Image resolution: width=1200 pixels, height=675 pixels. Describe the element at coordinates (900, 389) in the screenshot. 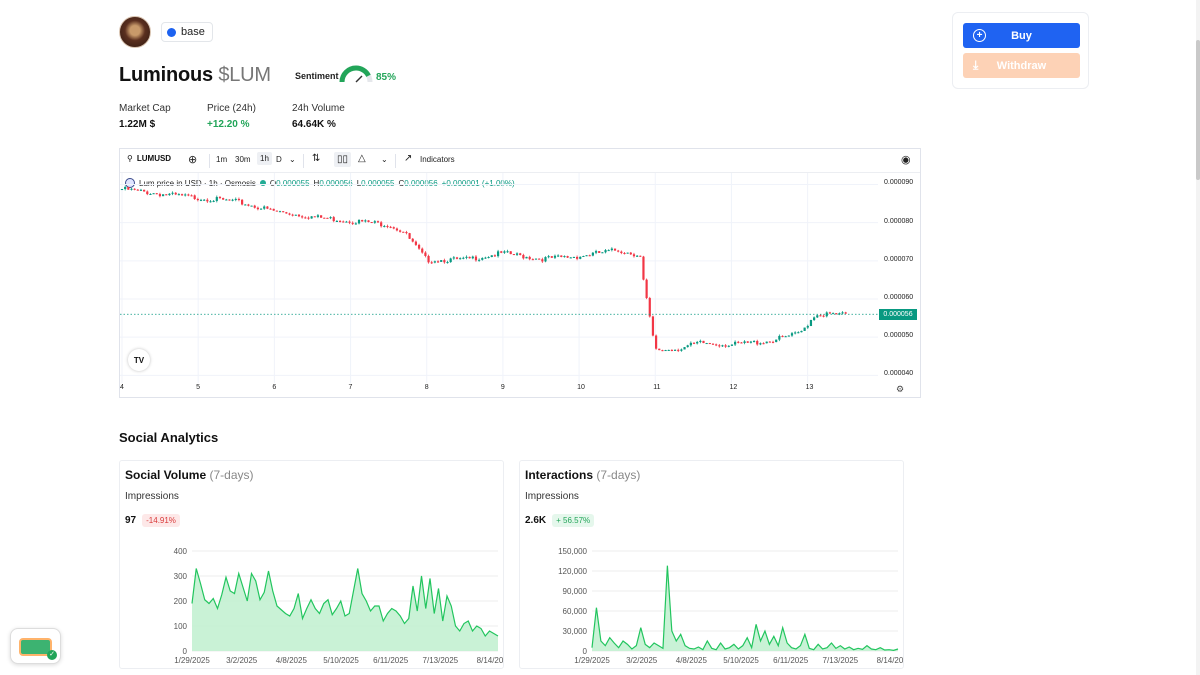

I see `chart-settings-icon: ⚙` at that location.